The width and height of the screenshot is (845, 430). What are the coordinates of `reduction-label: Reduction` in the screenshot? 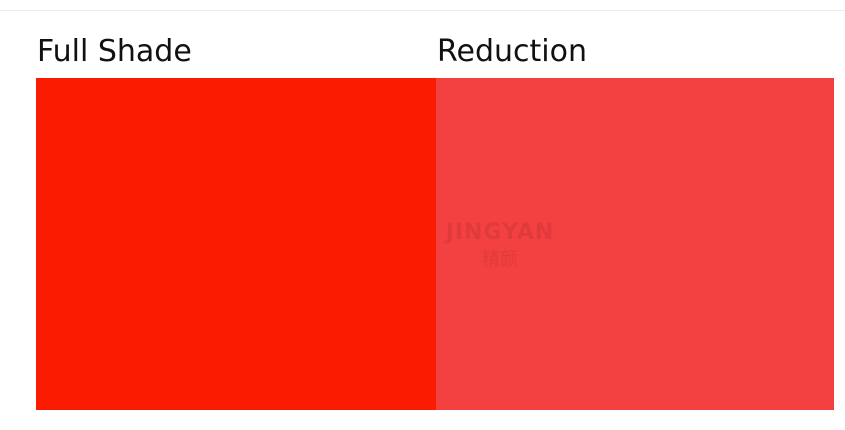 It's located at (512, 51).